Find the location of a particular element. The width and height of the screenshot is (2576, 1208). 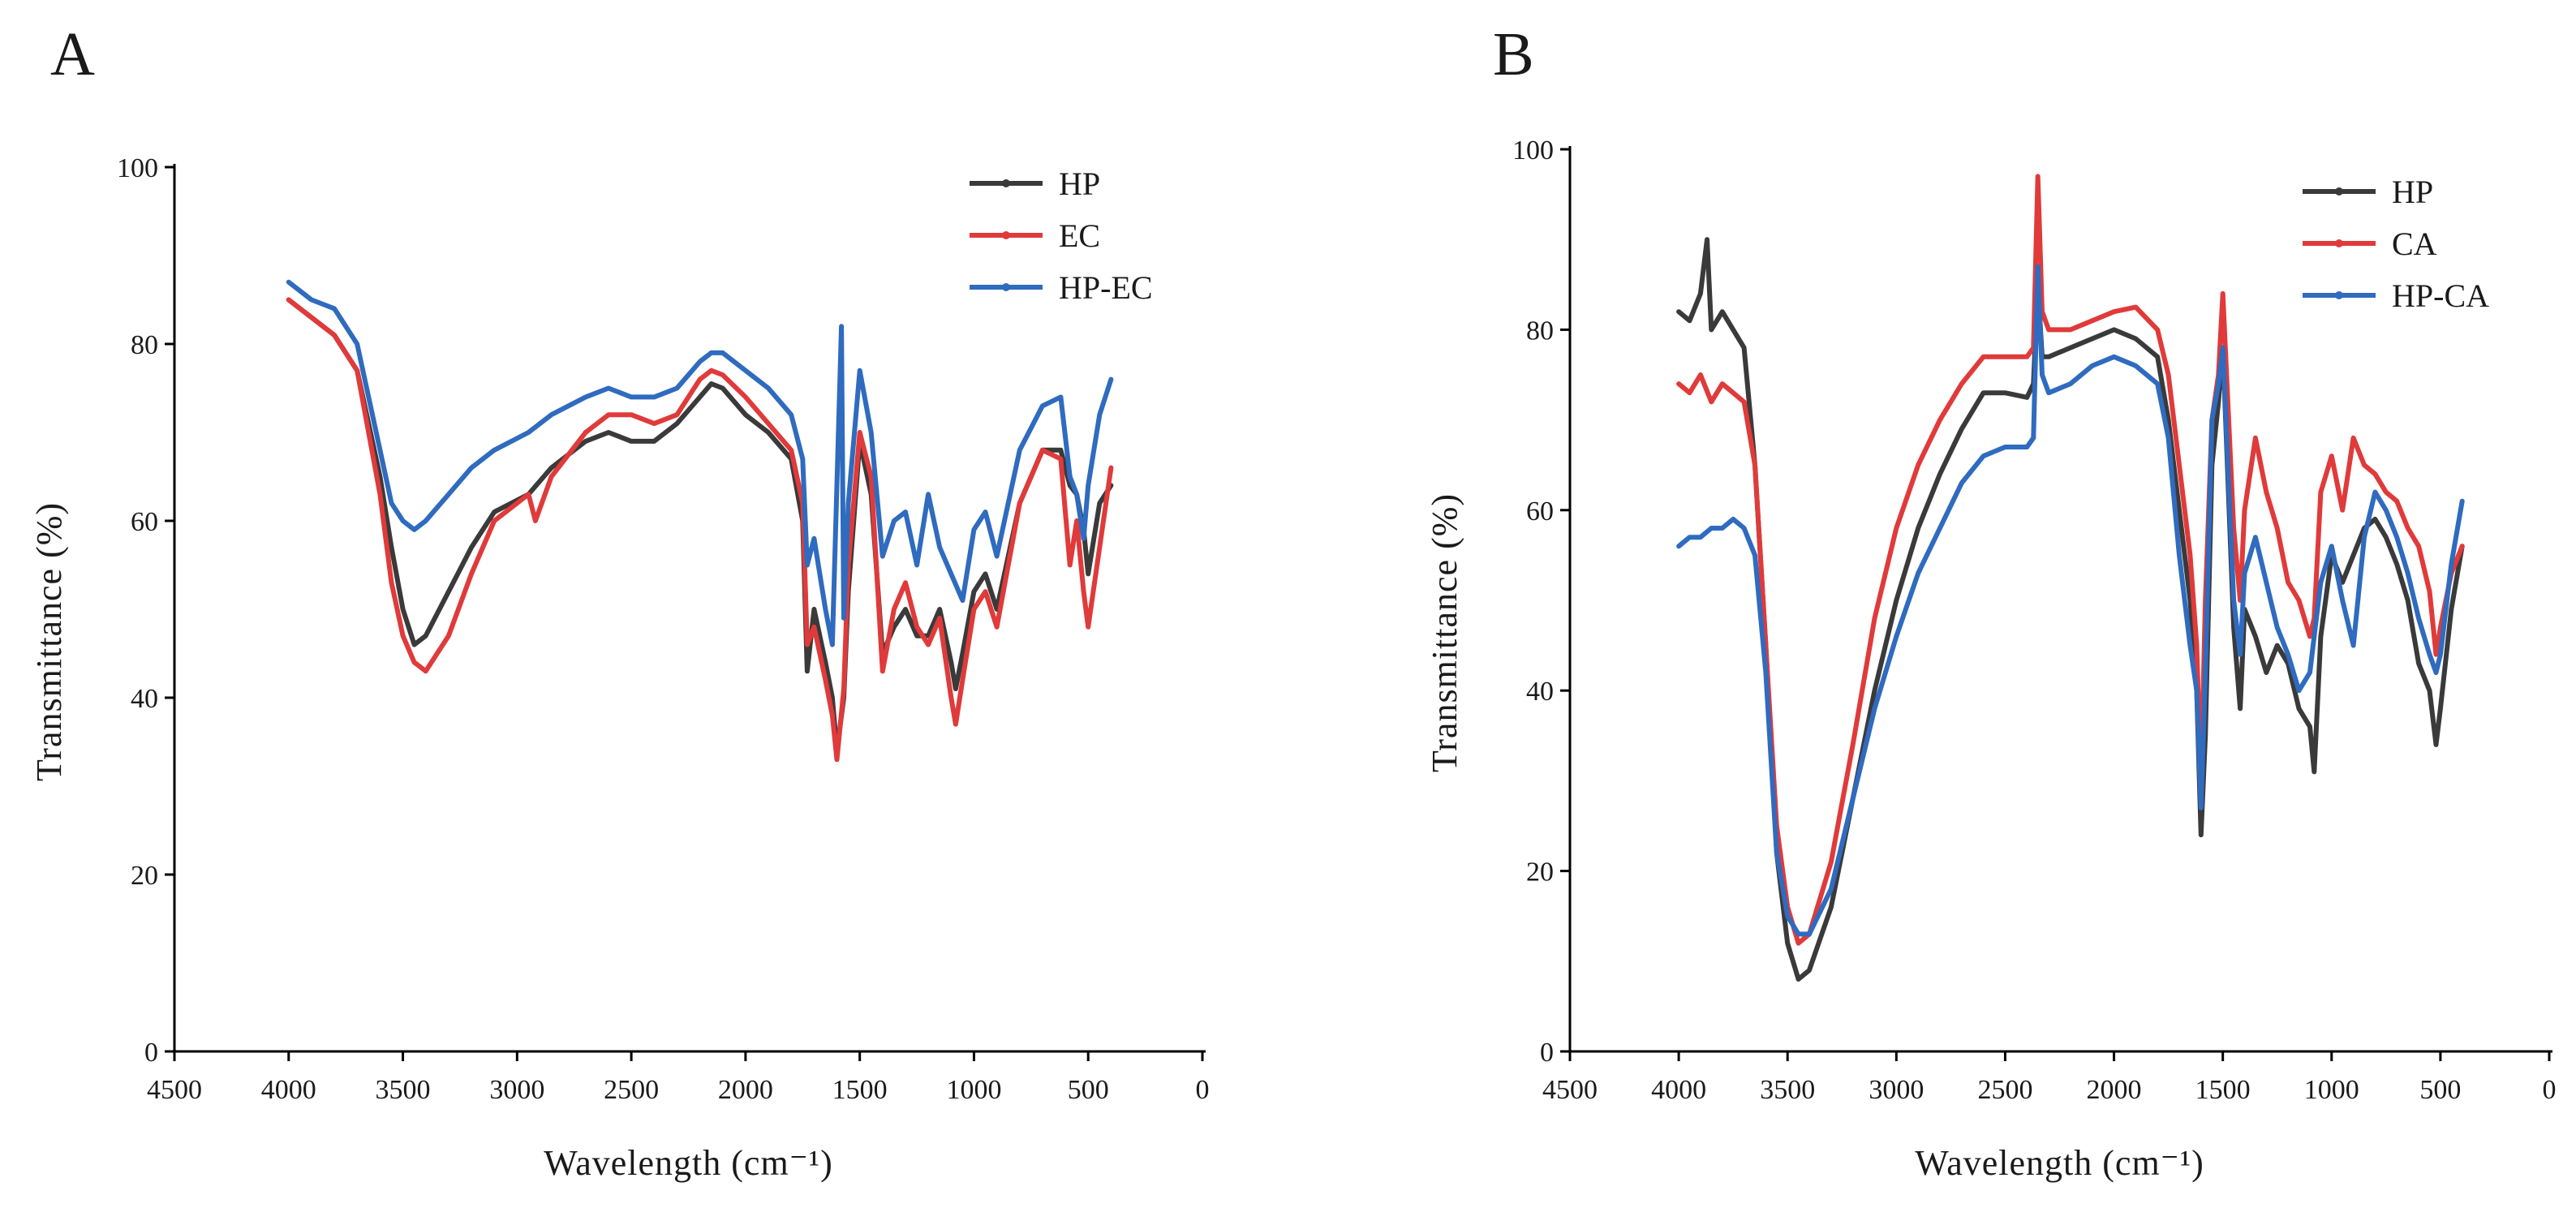

legend-marker-ec is located at coordinates (1006, 235).